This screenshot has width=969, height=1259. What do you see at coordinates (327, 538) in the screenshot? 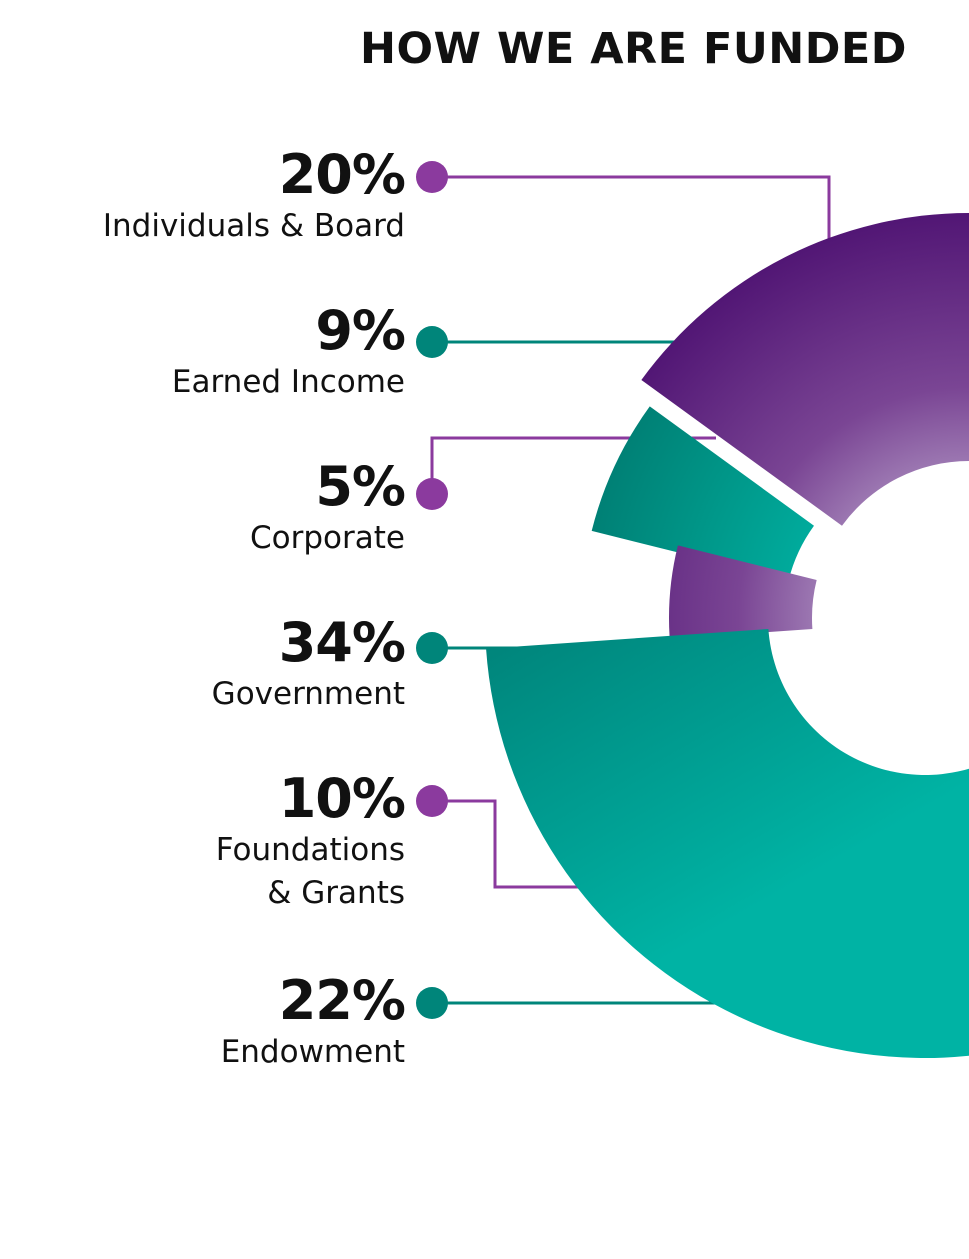
I see `legend-label: Corporate` at bounding box center [327, 538].